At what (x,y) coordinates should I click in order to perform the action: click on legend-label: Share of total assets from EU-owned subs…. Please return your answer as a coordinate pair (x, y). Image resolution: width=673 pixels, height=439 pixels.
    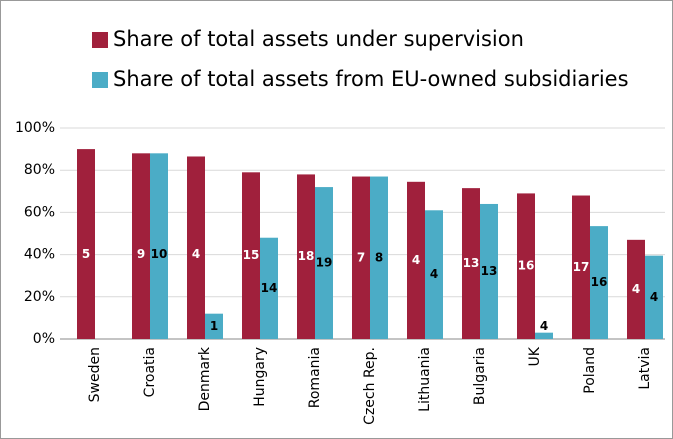
    Looking at the image, I should click on (371, 79).